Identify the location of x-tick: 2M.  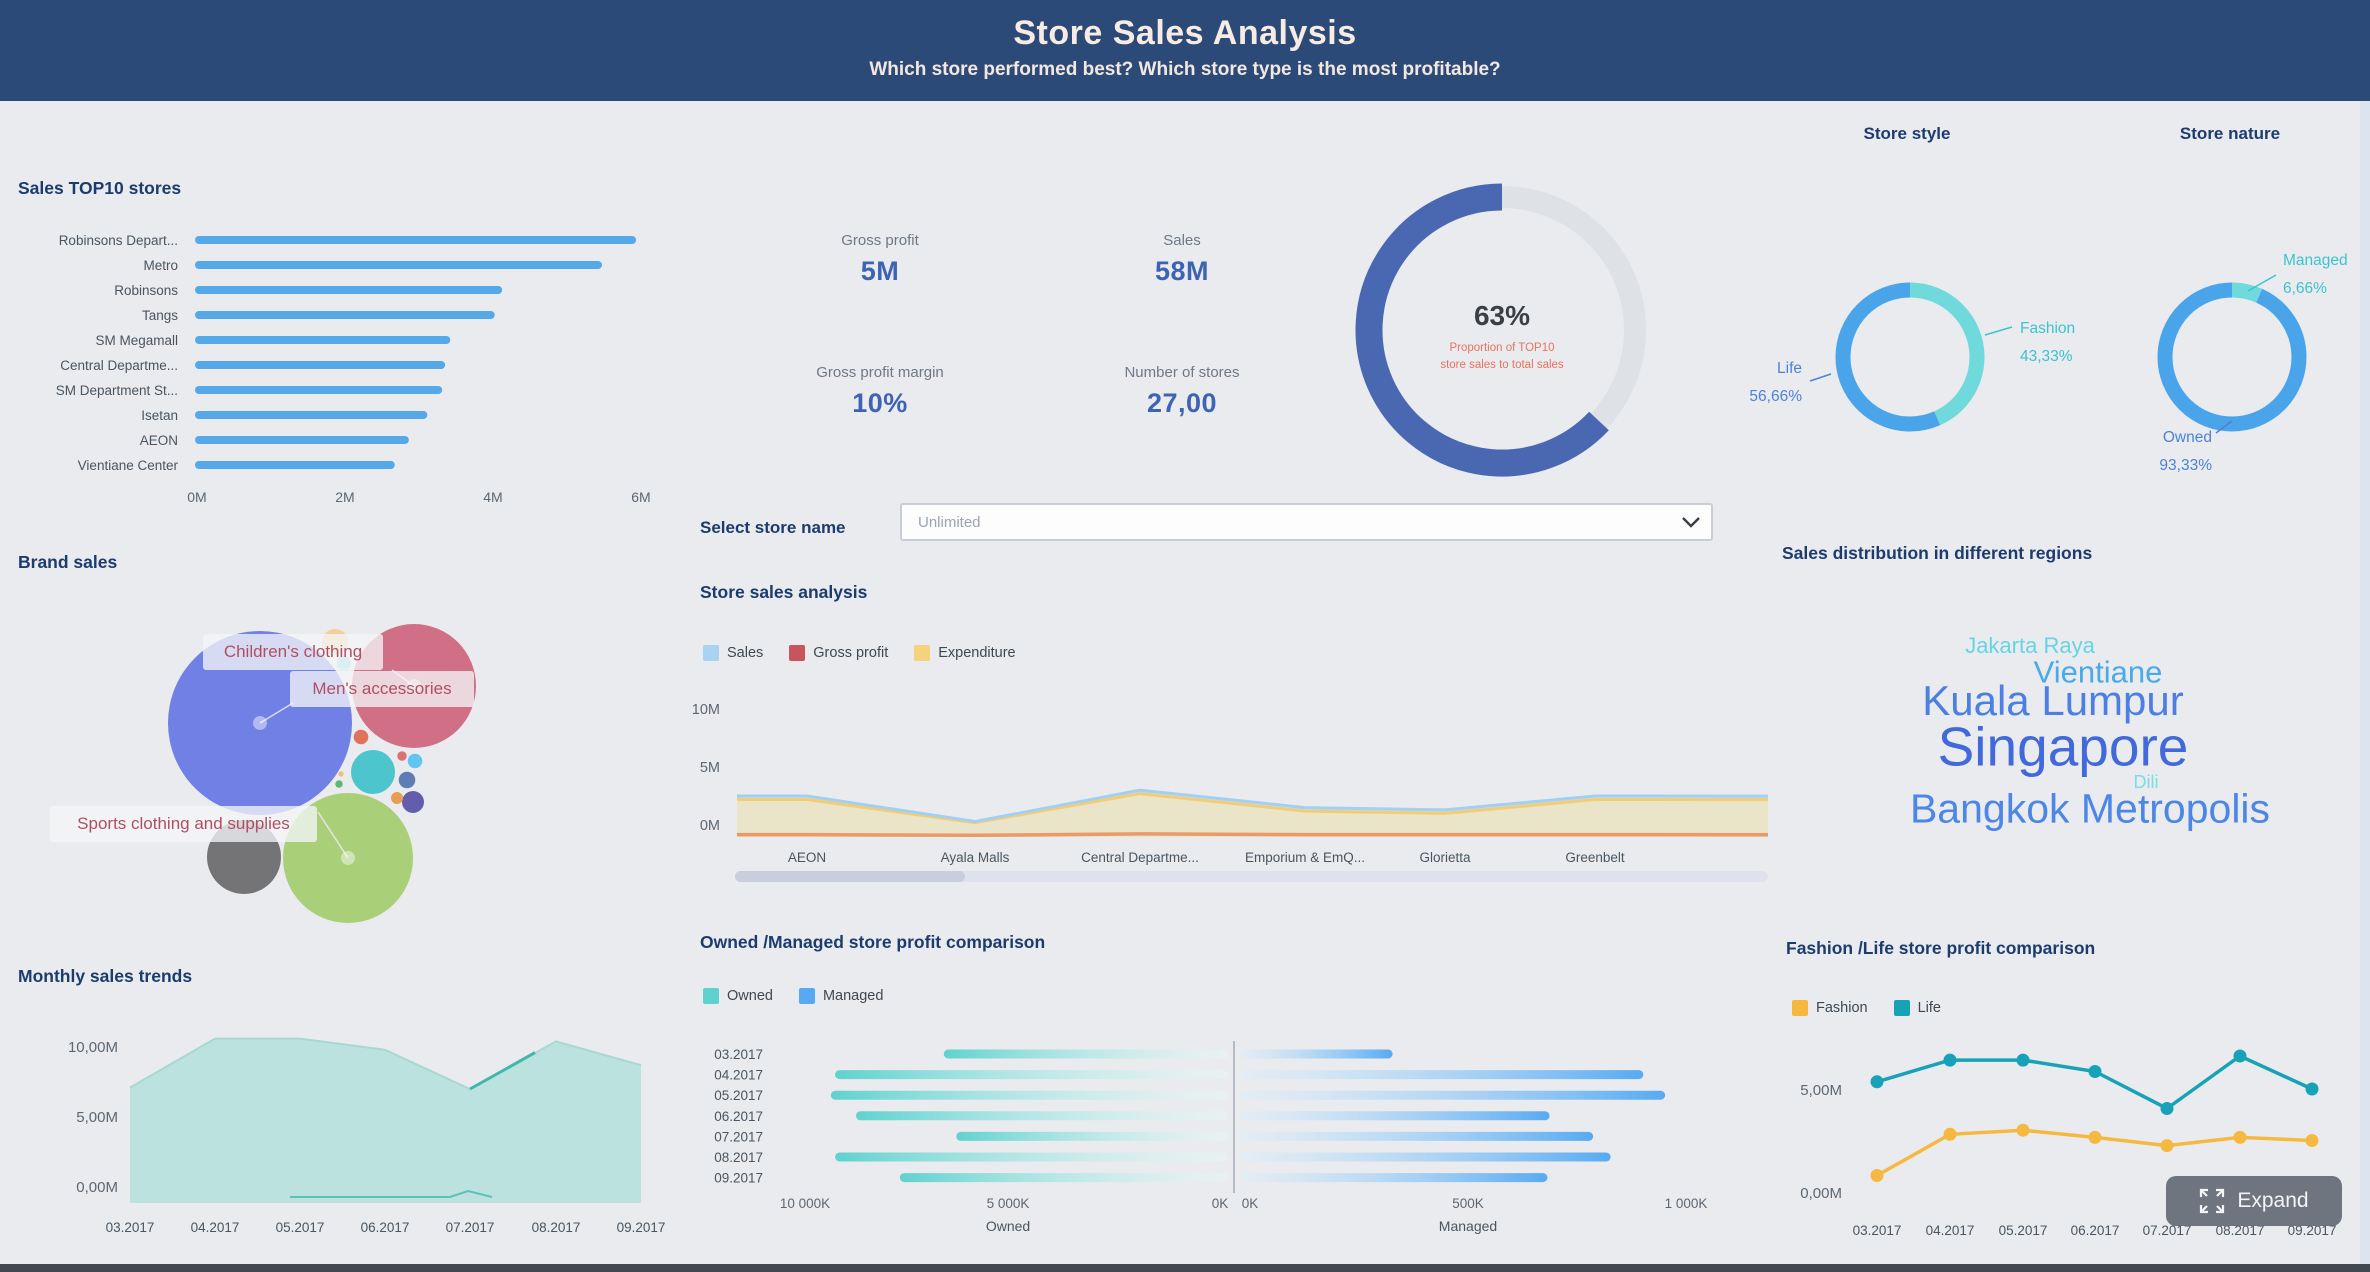
(344, 497).